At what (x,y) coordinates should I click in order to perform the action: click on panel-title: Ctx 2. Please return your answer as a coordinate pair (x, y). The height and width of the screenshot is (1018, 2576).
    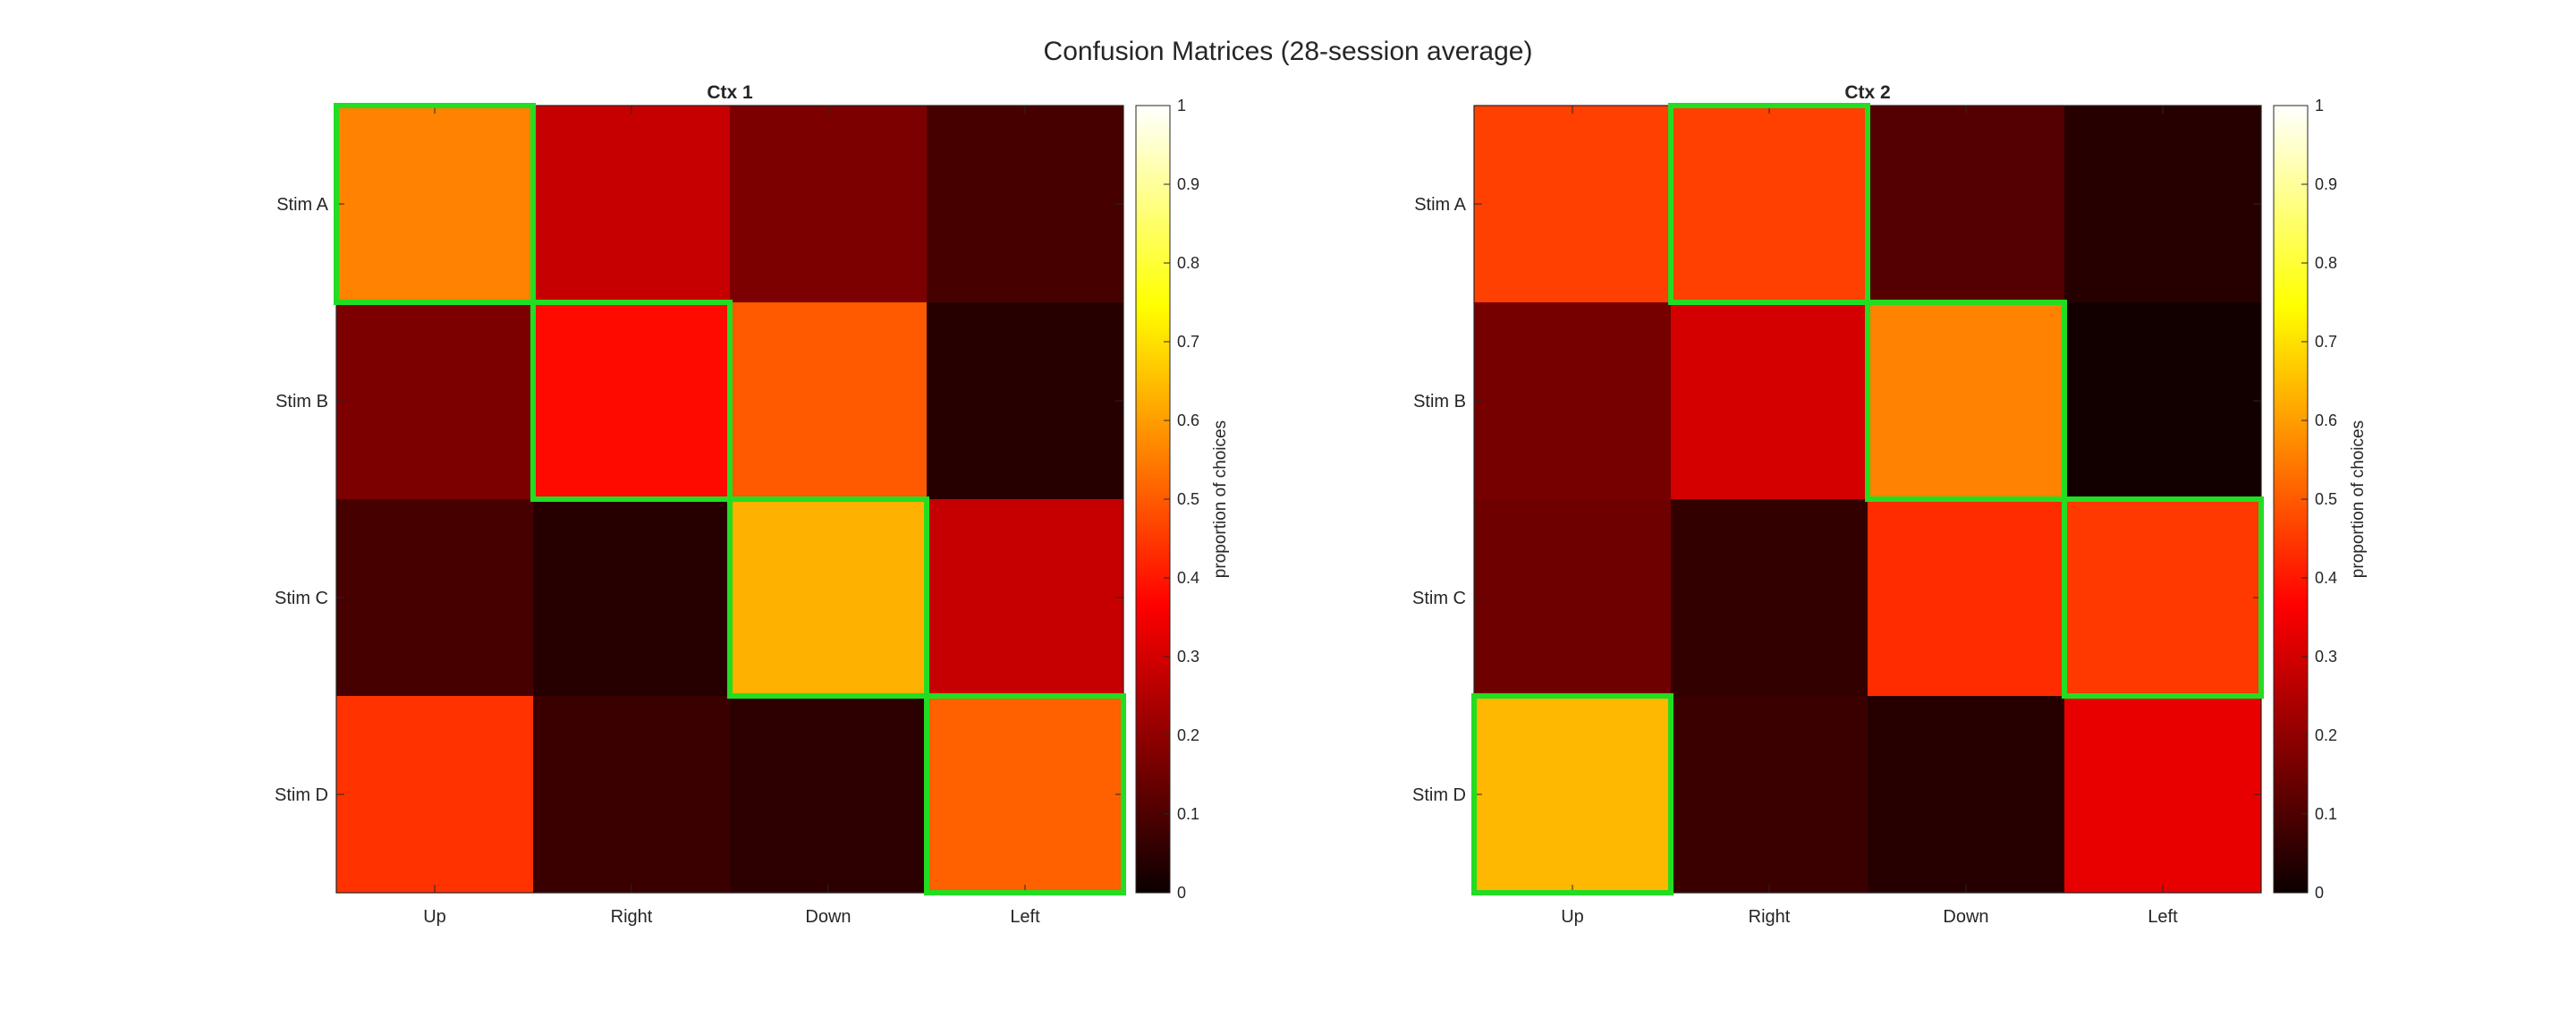
    Looking at the image, I should click on (1867, 92).